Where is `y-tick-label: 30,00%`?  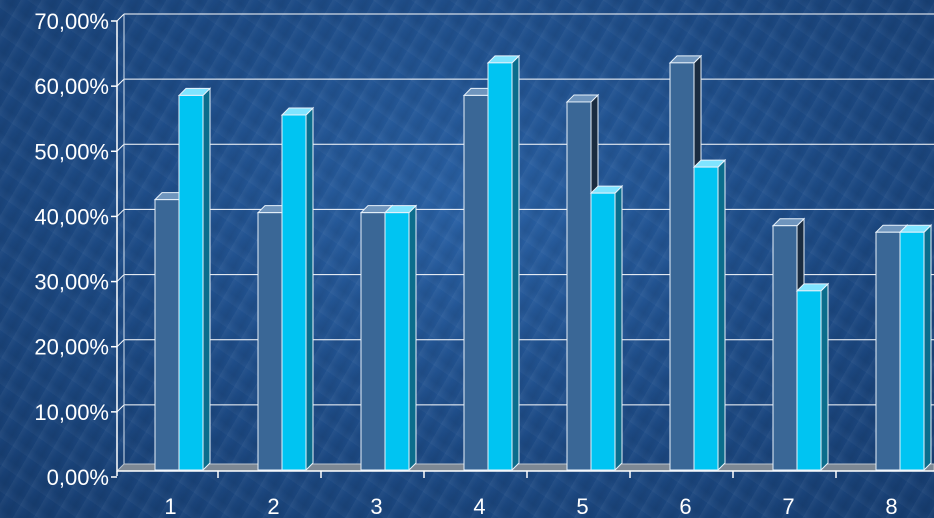
y-tick-label: 30,00% is located at coordinates (71, 282).